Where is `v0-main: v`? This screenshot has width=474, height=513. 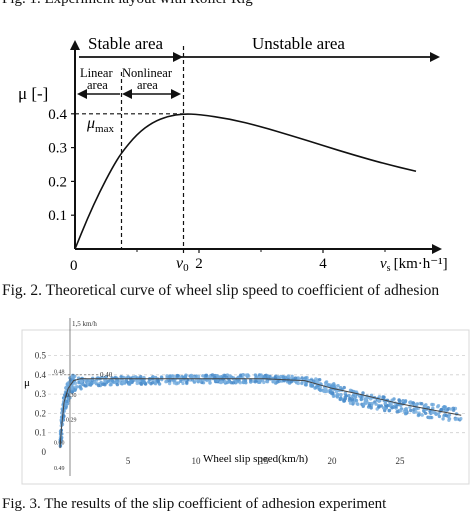 v0-main: v is located at coordinates (180, 263).